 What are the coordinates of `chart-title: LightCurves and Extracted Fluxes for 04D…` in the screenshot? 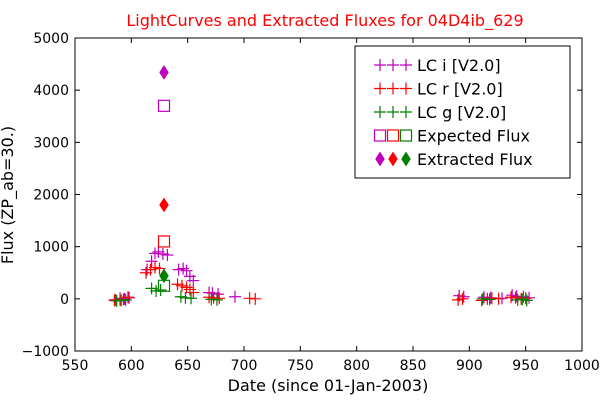 It's located at (324, 21).